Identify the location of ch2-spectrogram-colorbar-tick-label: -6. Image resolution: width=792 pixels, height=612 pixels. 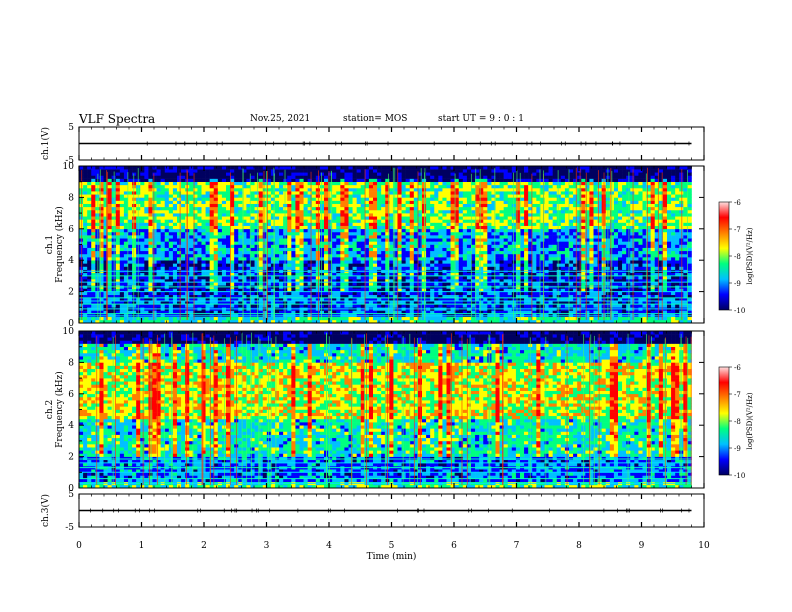
(737, 368).